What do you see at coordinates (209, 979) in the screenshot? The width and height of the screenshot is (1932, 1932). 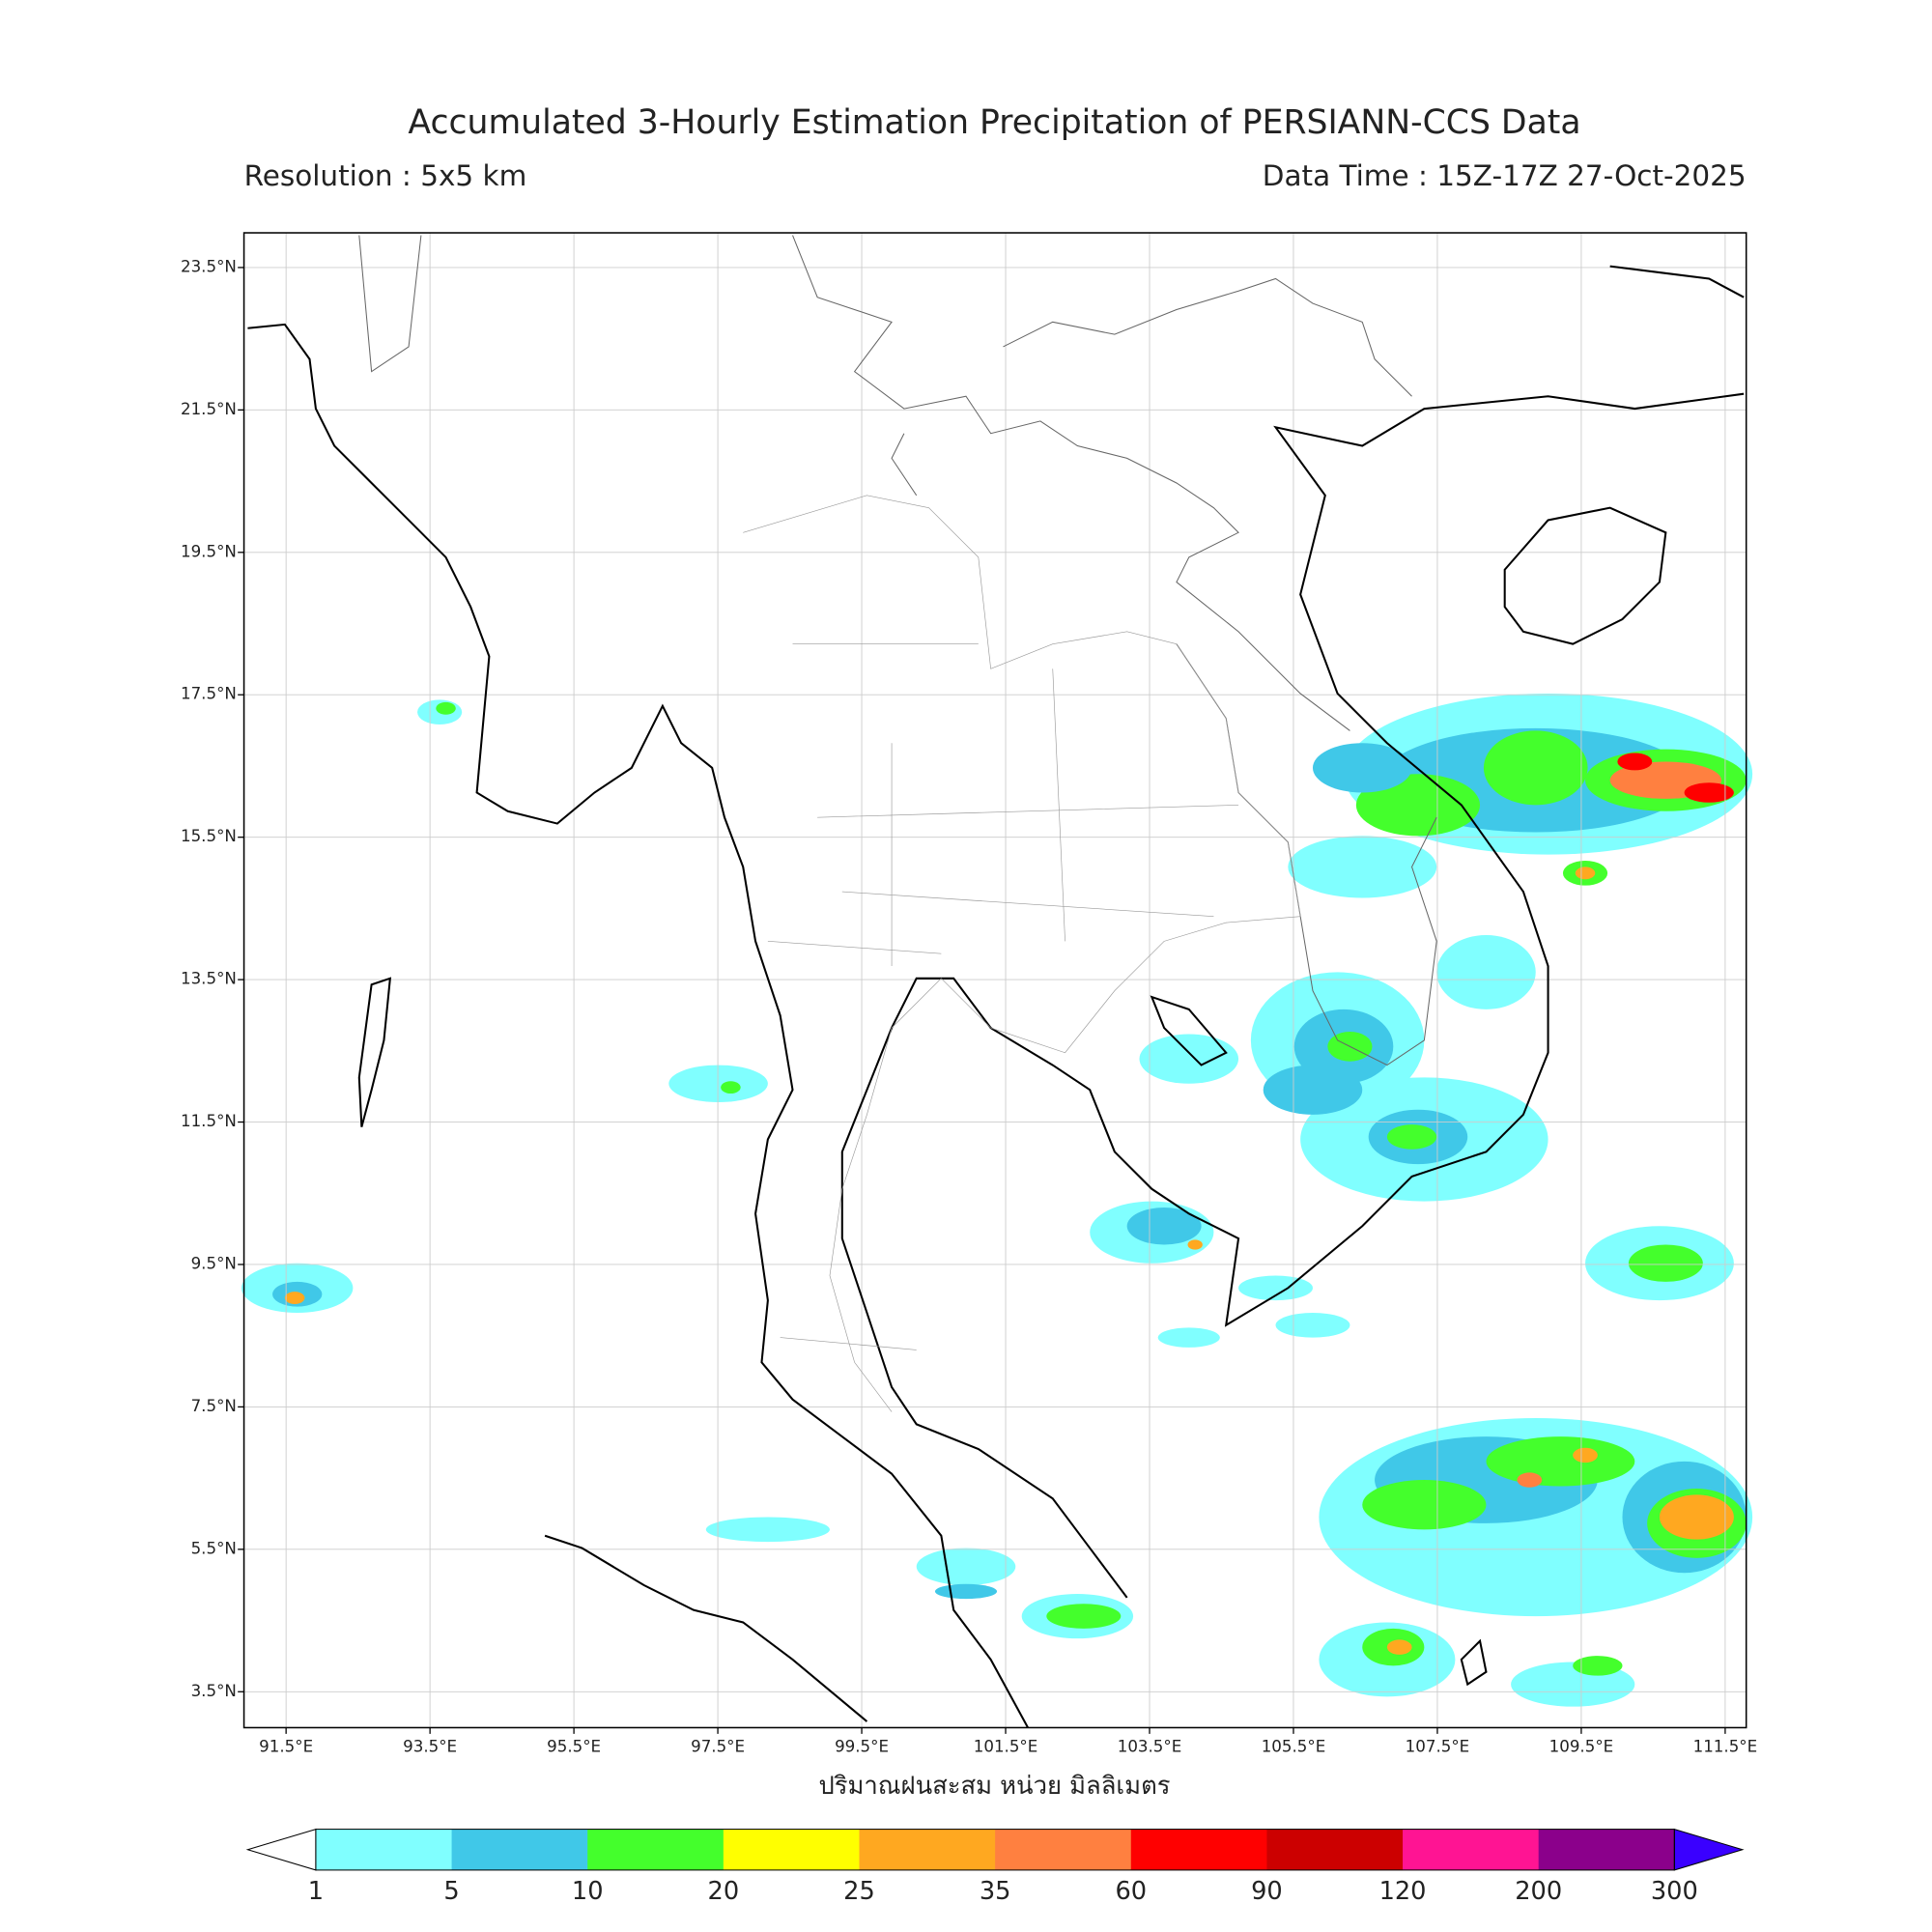 I see `lat-tick-label: 13.5°N` at bounding box center [209, 979].